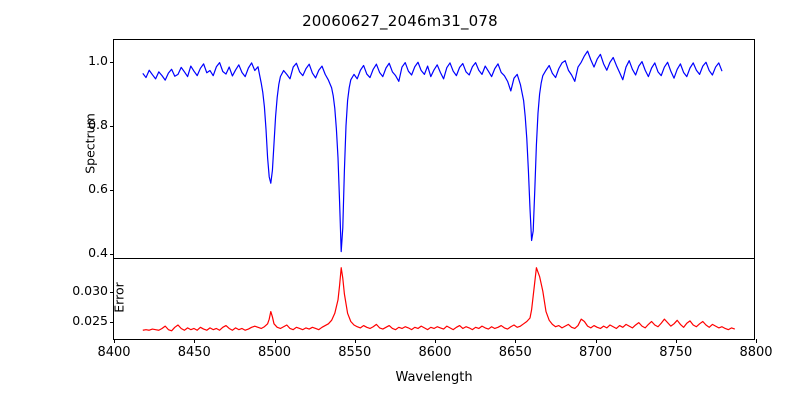 The width and height of the screenshot is (800, 400). What do you see at coordinates (676, 352) in the screenshot?
I see `wavelength-tick-label: 8750` at bounding box center [676, 352].